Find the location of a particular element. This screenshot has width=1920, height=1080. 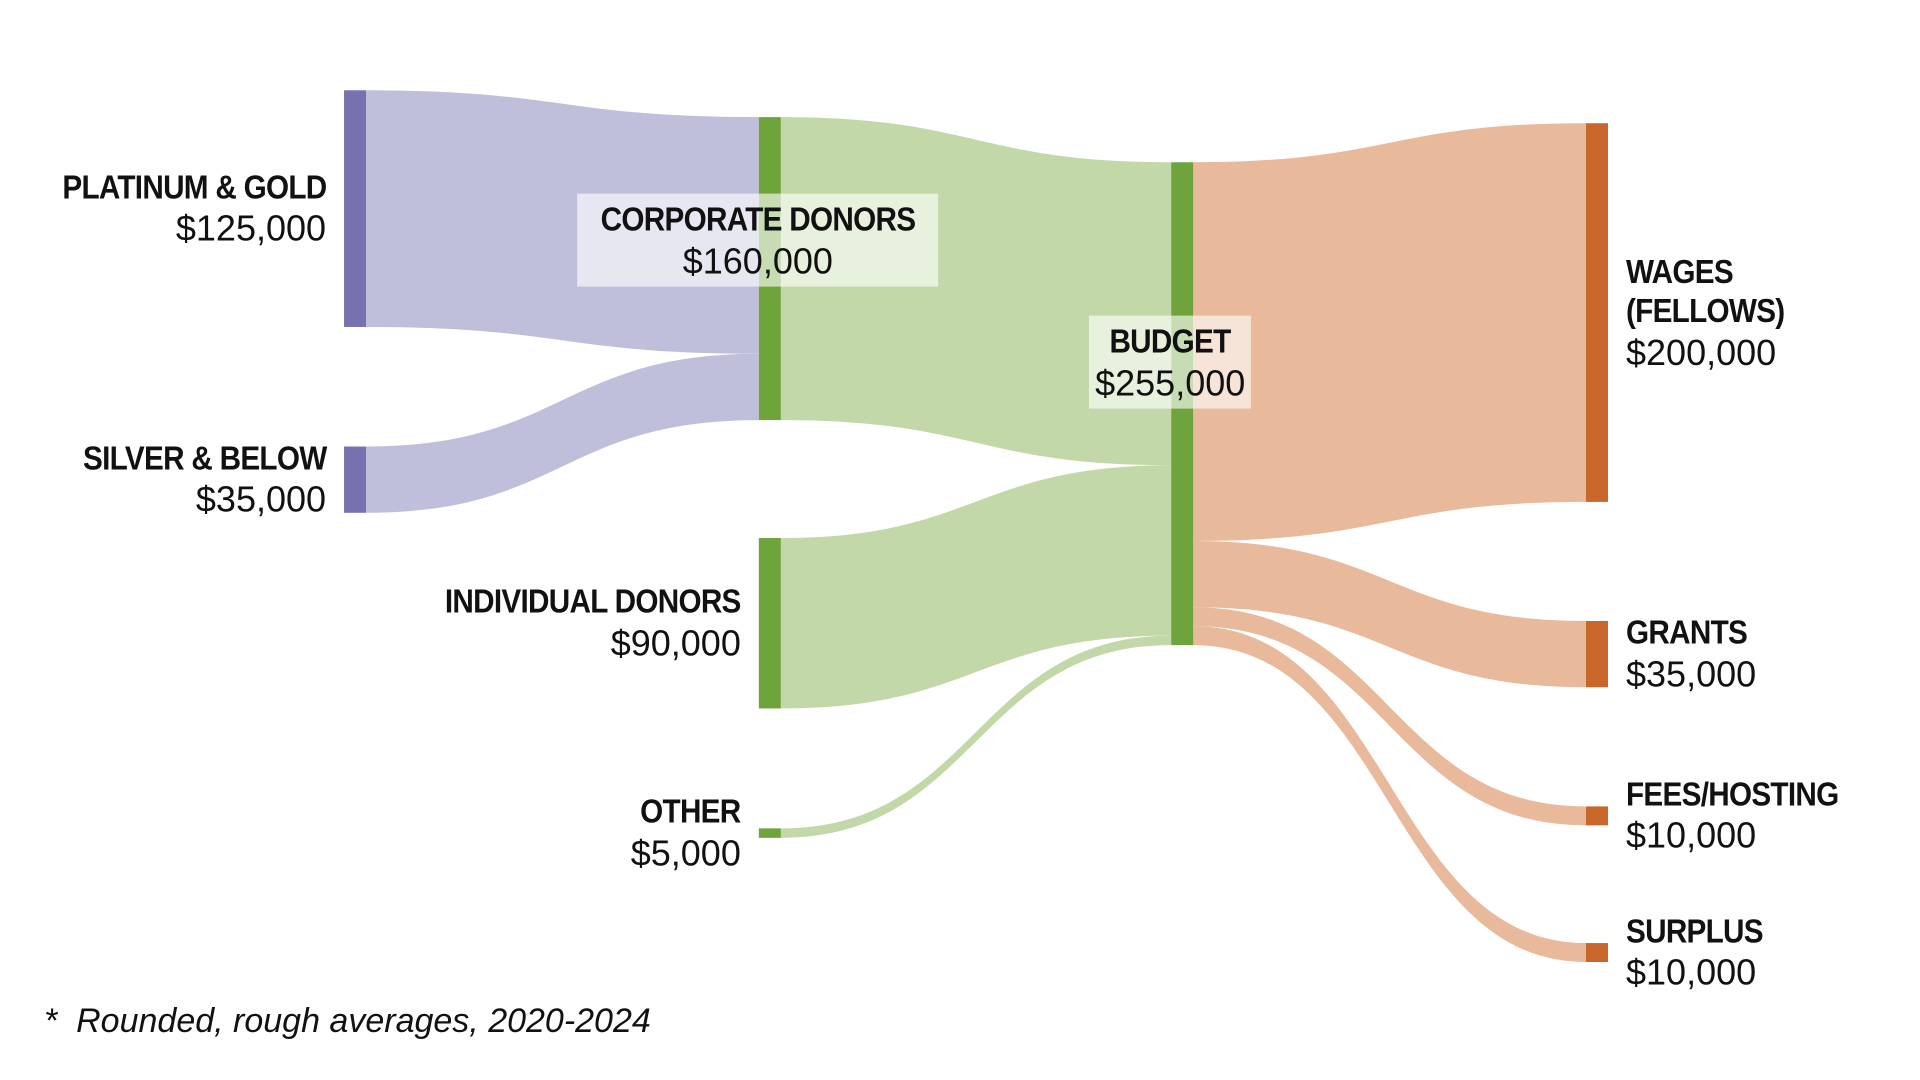

node-name: BUDGET is located at coordinates (1170, 341).